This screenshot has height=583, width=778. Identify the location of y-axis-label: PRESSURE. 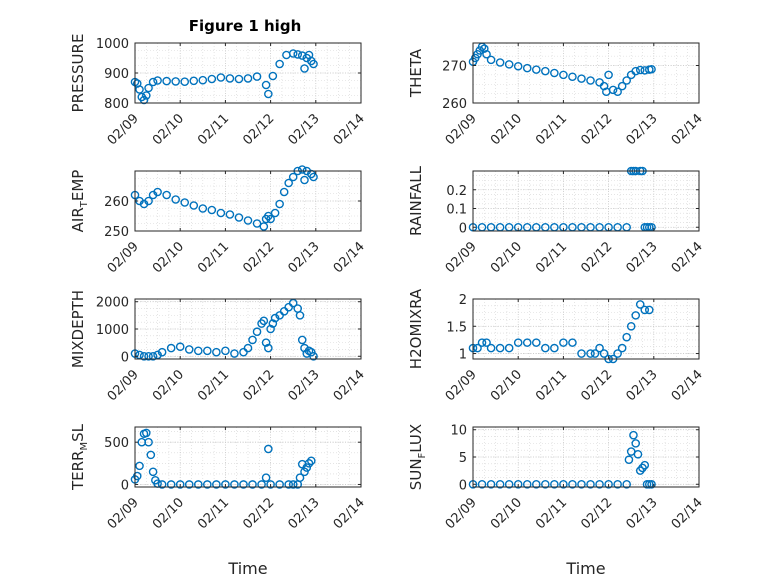
(78, 73).